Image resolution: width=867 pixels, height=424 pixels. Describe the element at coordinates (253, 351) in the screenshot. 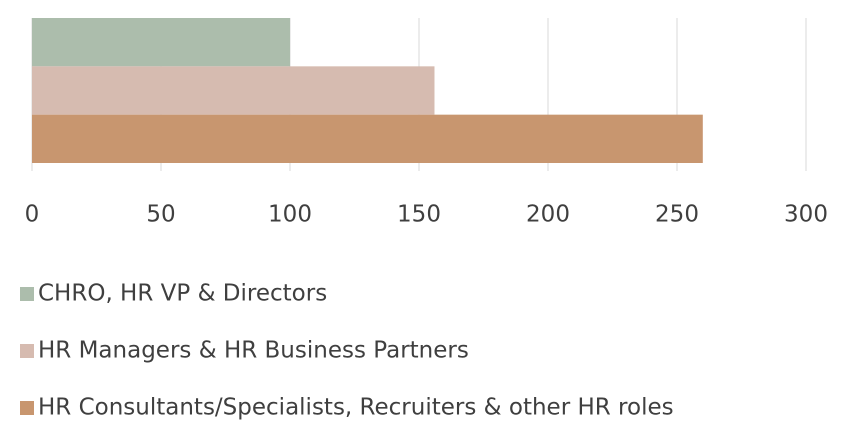

I see `legend-label: HR Managers & HR Business Partners` at that location.